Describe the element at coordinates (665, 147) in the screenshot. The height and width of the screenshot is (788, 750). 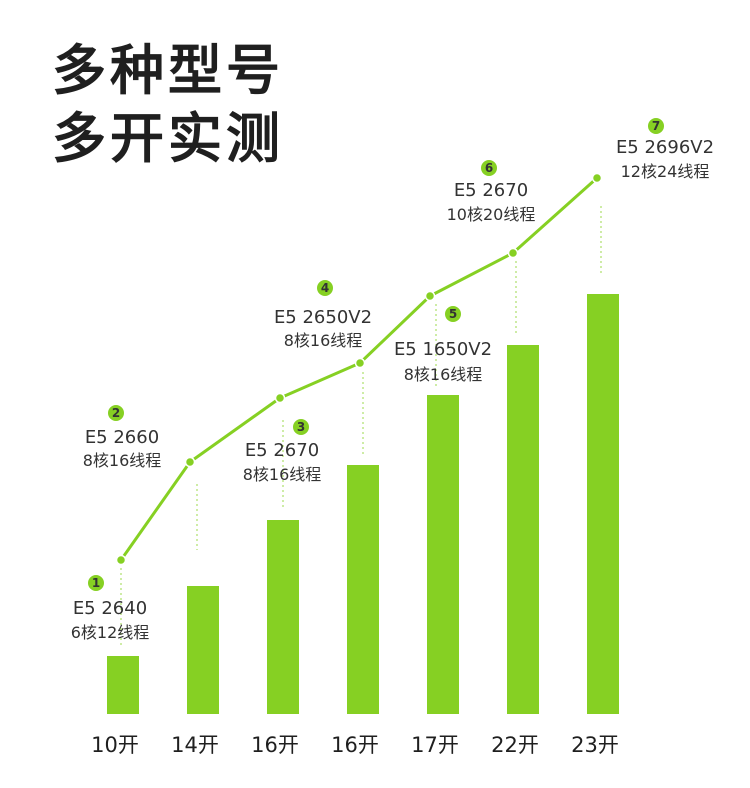
I see `cpu-model-label-7: E5 2696V2` at that location.